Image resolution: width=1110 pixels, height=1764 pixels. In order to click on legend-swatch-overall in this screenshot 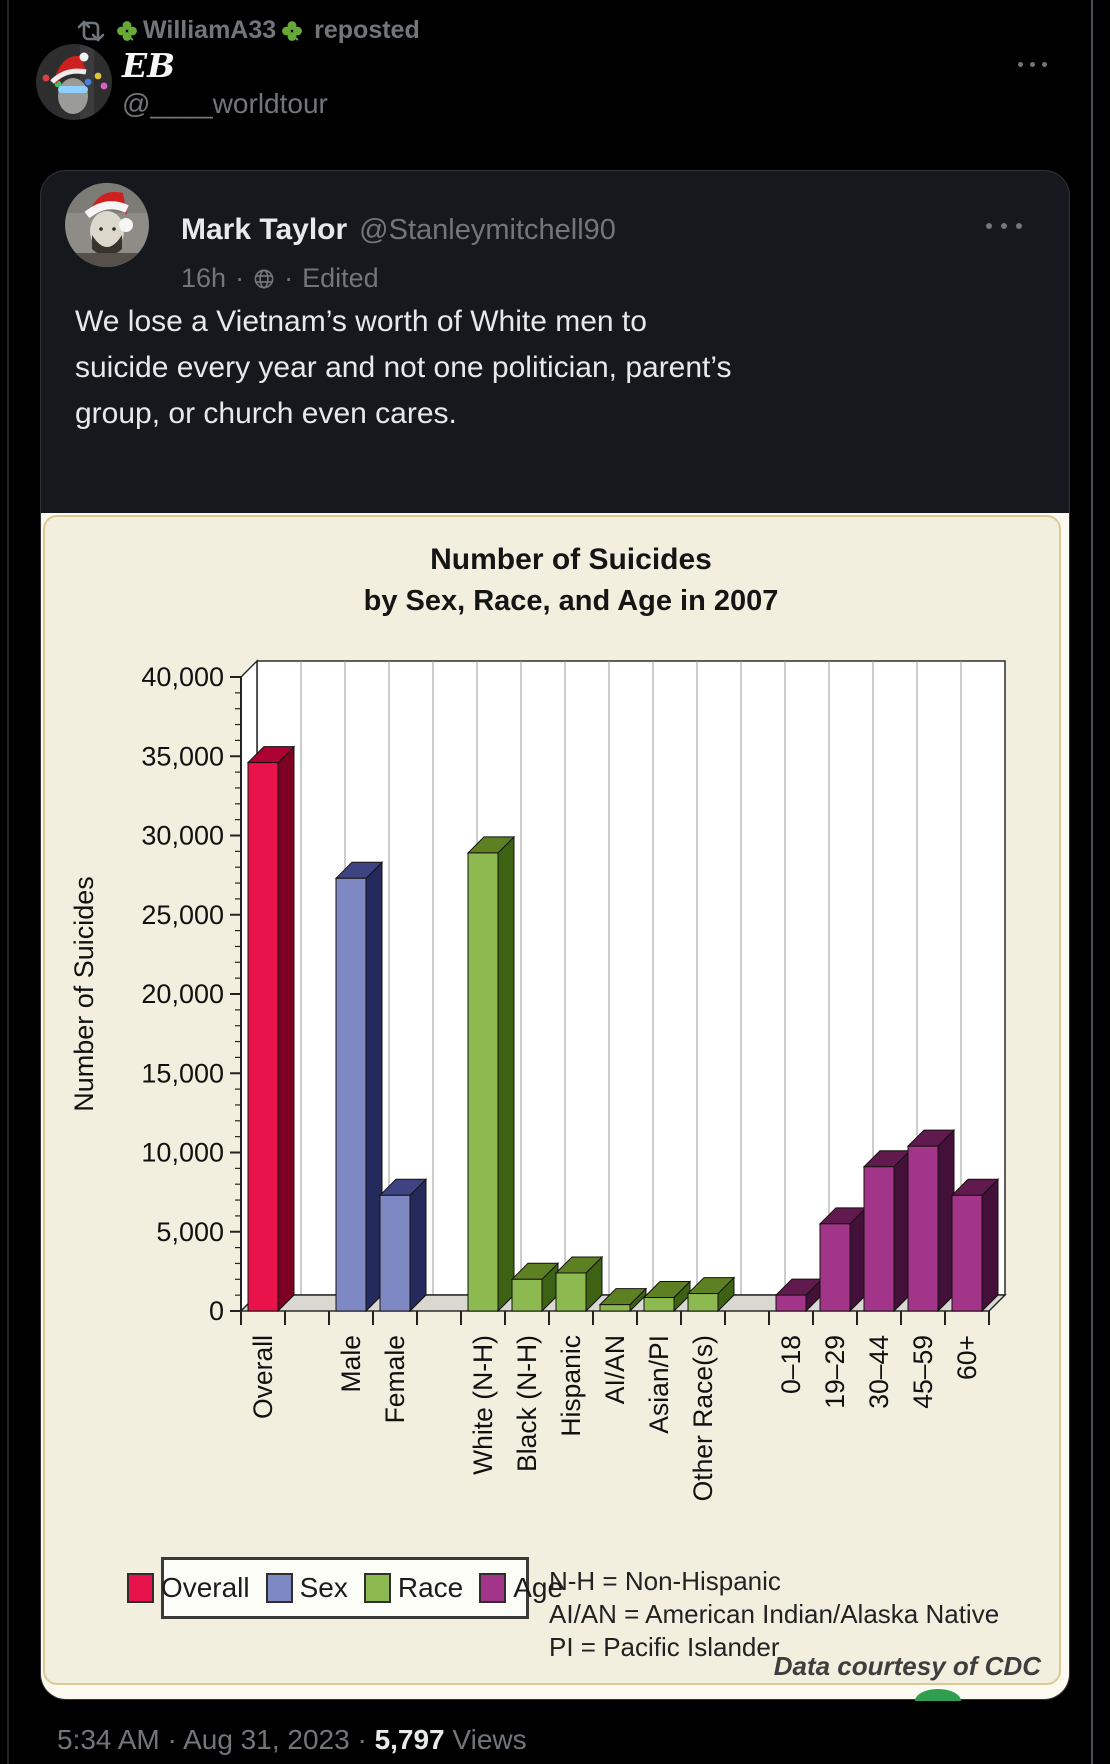, I will do `click(140, 1588)`.